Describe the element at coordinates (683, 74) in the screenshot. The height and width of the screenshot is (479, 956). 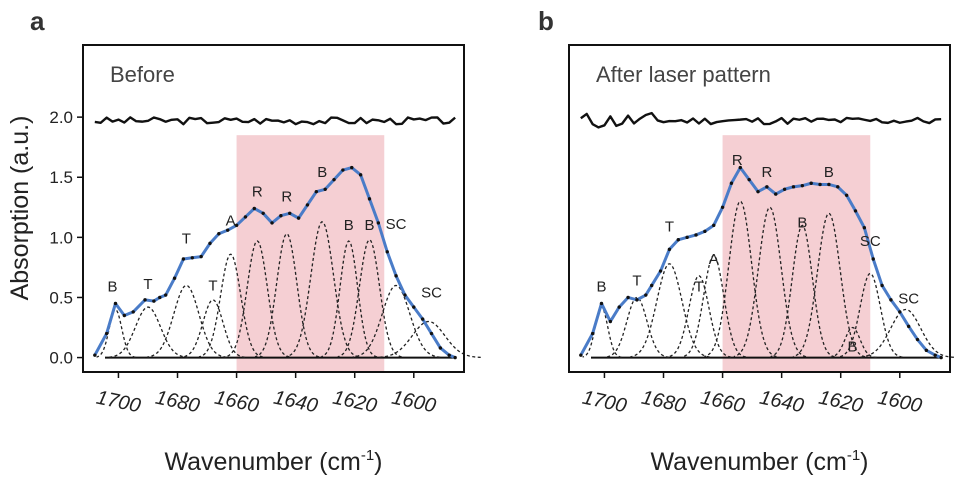
I see `panel-title: After laser pattern` at that location.